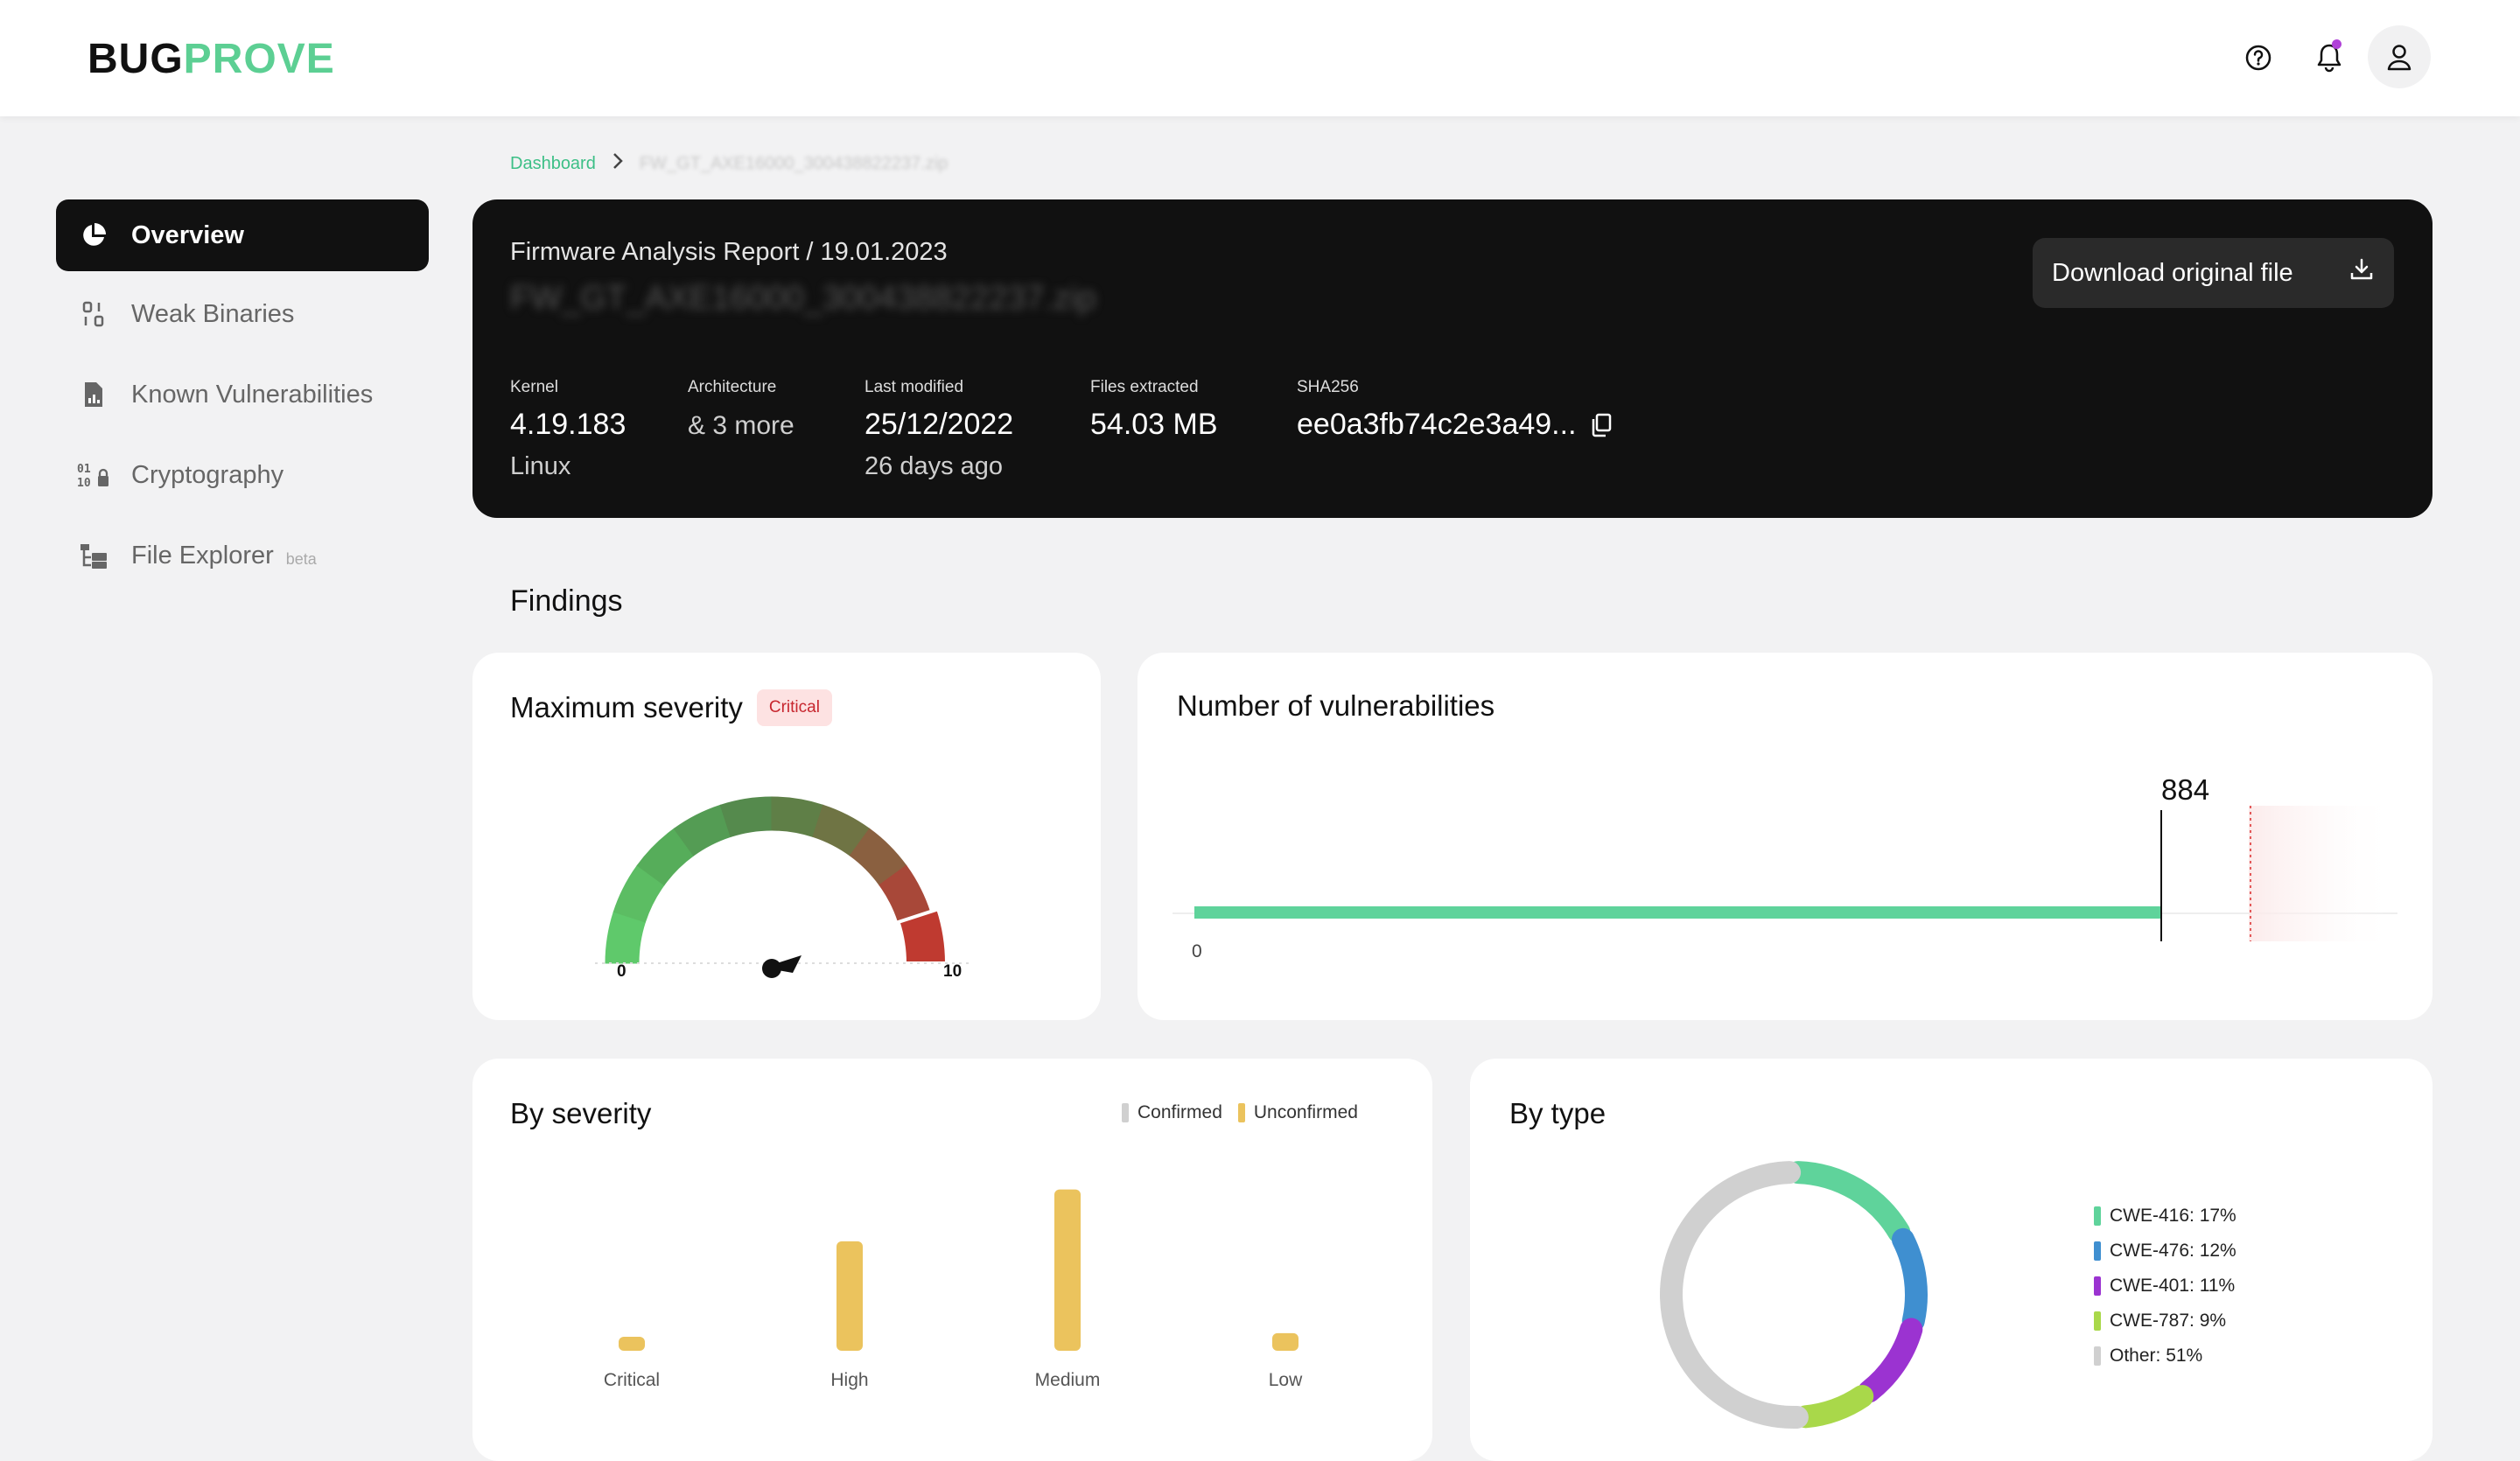  I want to click on type-legend-item: CWE-401: 11%, so click(2165, 1287).